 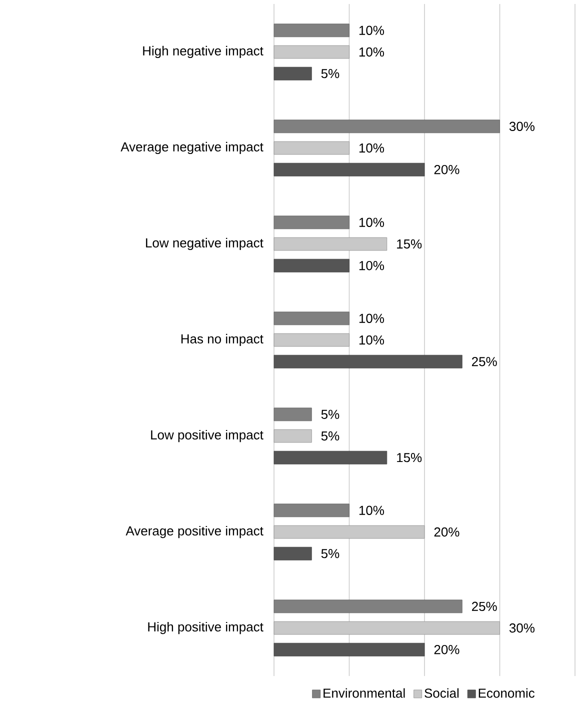 I want to click on y-tick-label: High positive impact, so click(x=206, y=628).